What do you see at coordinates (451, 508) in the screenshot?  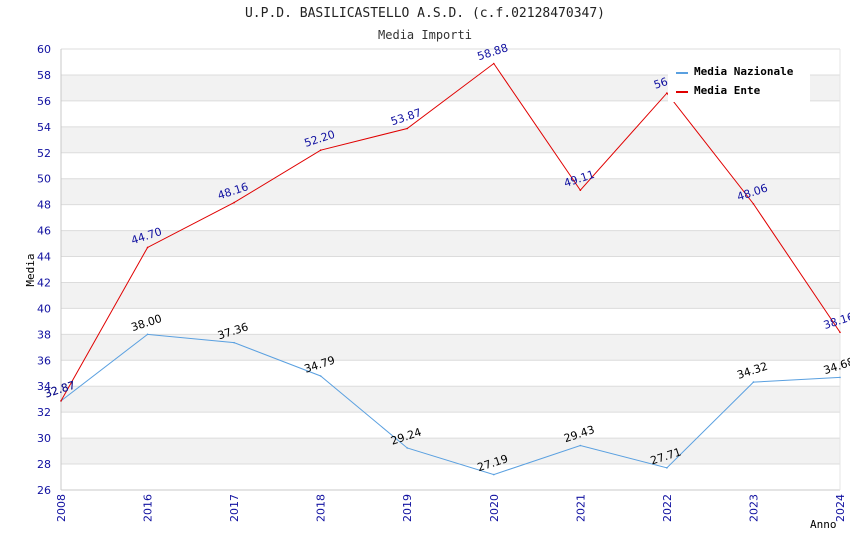 I see `x-tick-labels: 2008 2016 2017 2018 2019 2020 2021 2022 2023 2024` at bounding box center [451, 508].